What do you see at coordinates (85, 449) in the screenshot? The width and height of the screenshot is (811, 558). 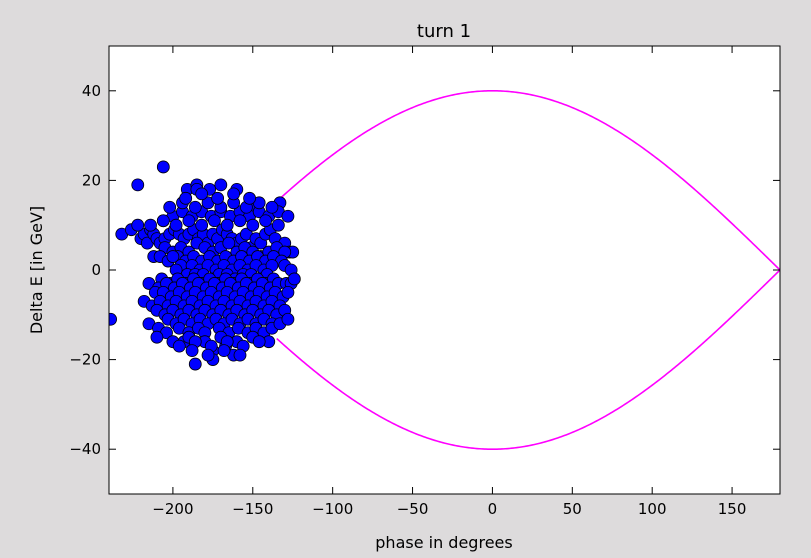 I see `y-tick-label: −40` at bounding box center [85, 449].